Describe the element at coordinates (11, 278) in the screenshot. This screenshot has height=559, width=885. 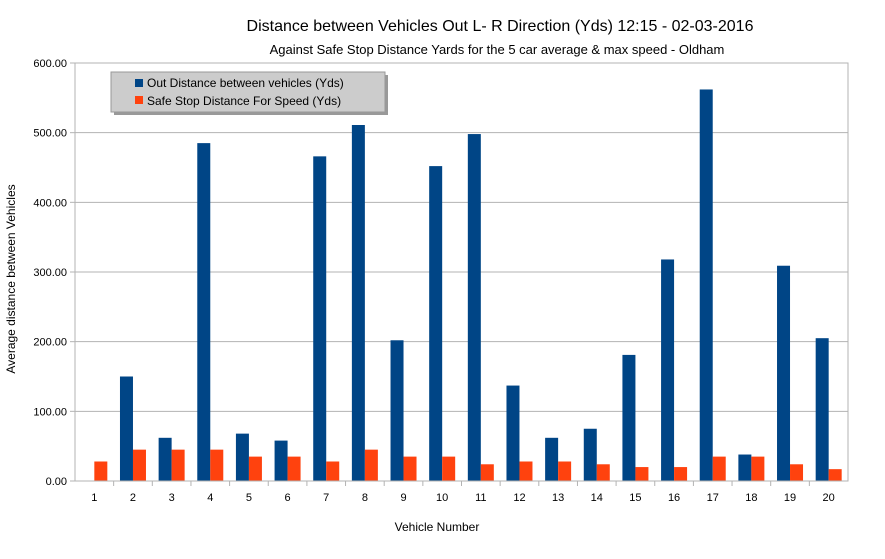
I see `y-axis-label: Average distance between Vehicles` at that location.